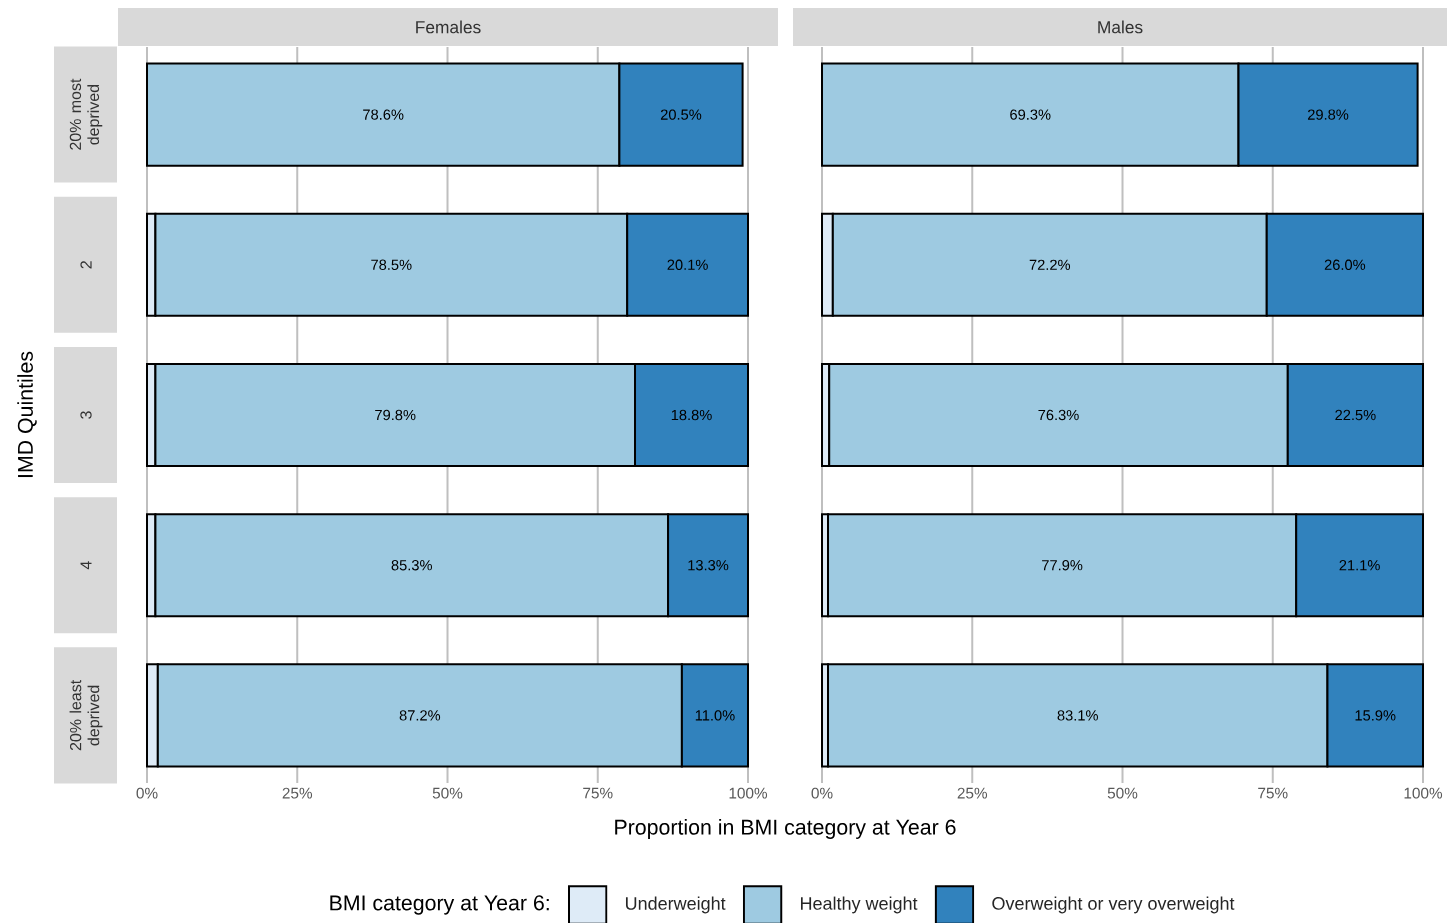 The image size is (1447, 923). Describe the element at coordinates (439, 905) in the screenshot. I see `legend-title: BMI category at Year 6:` at that location.